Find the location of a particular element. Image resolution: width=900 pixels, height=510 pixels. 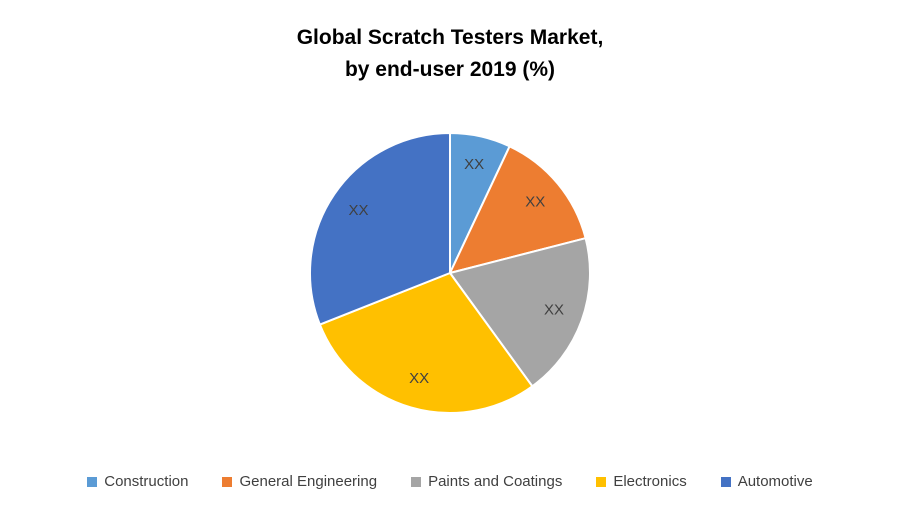

legend-item-electronics: Electronics is located at coordinates (641, 481).